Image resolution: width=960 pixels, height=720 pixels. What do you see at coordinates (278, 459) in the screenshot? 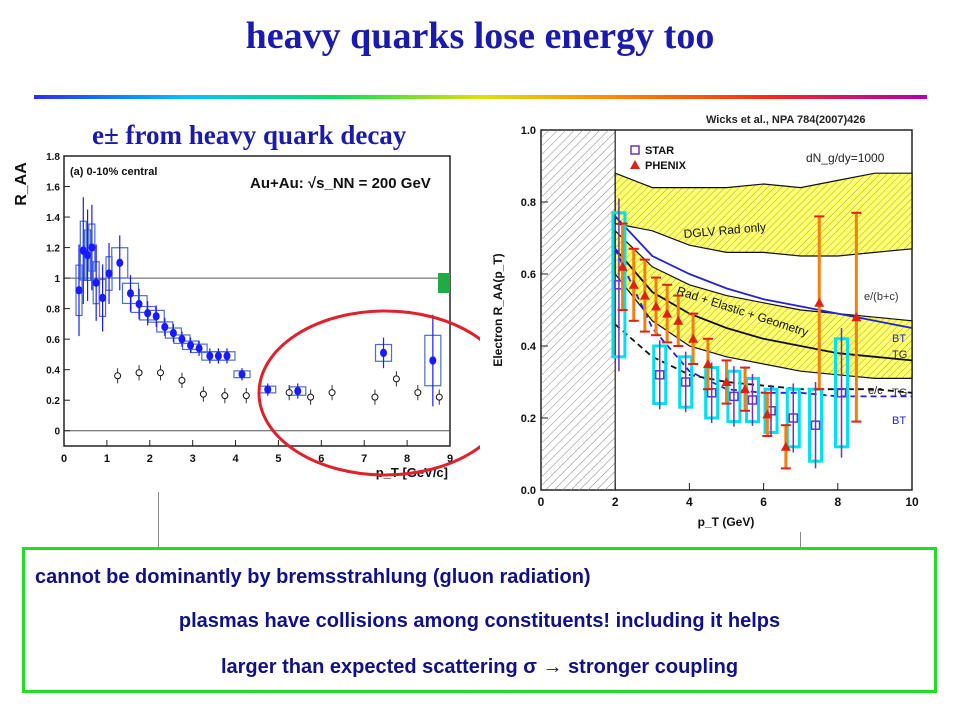
I see `left-x-tick-label: 5` at bounding box center [278, 459].